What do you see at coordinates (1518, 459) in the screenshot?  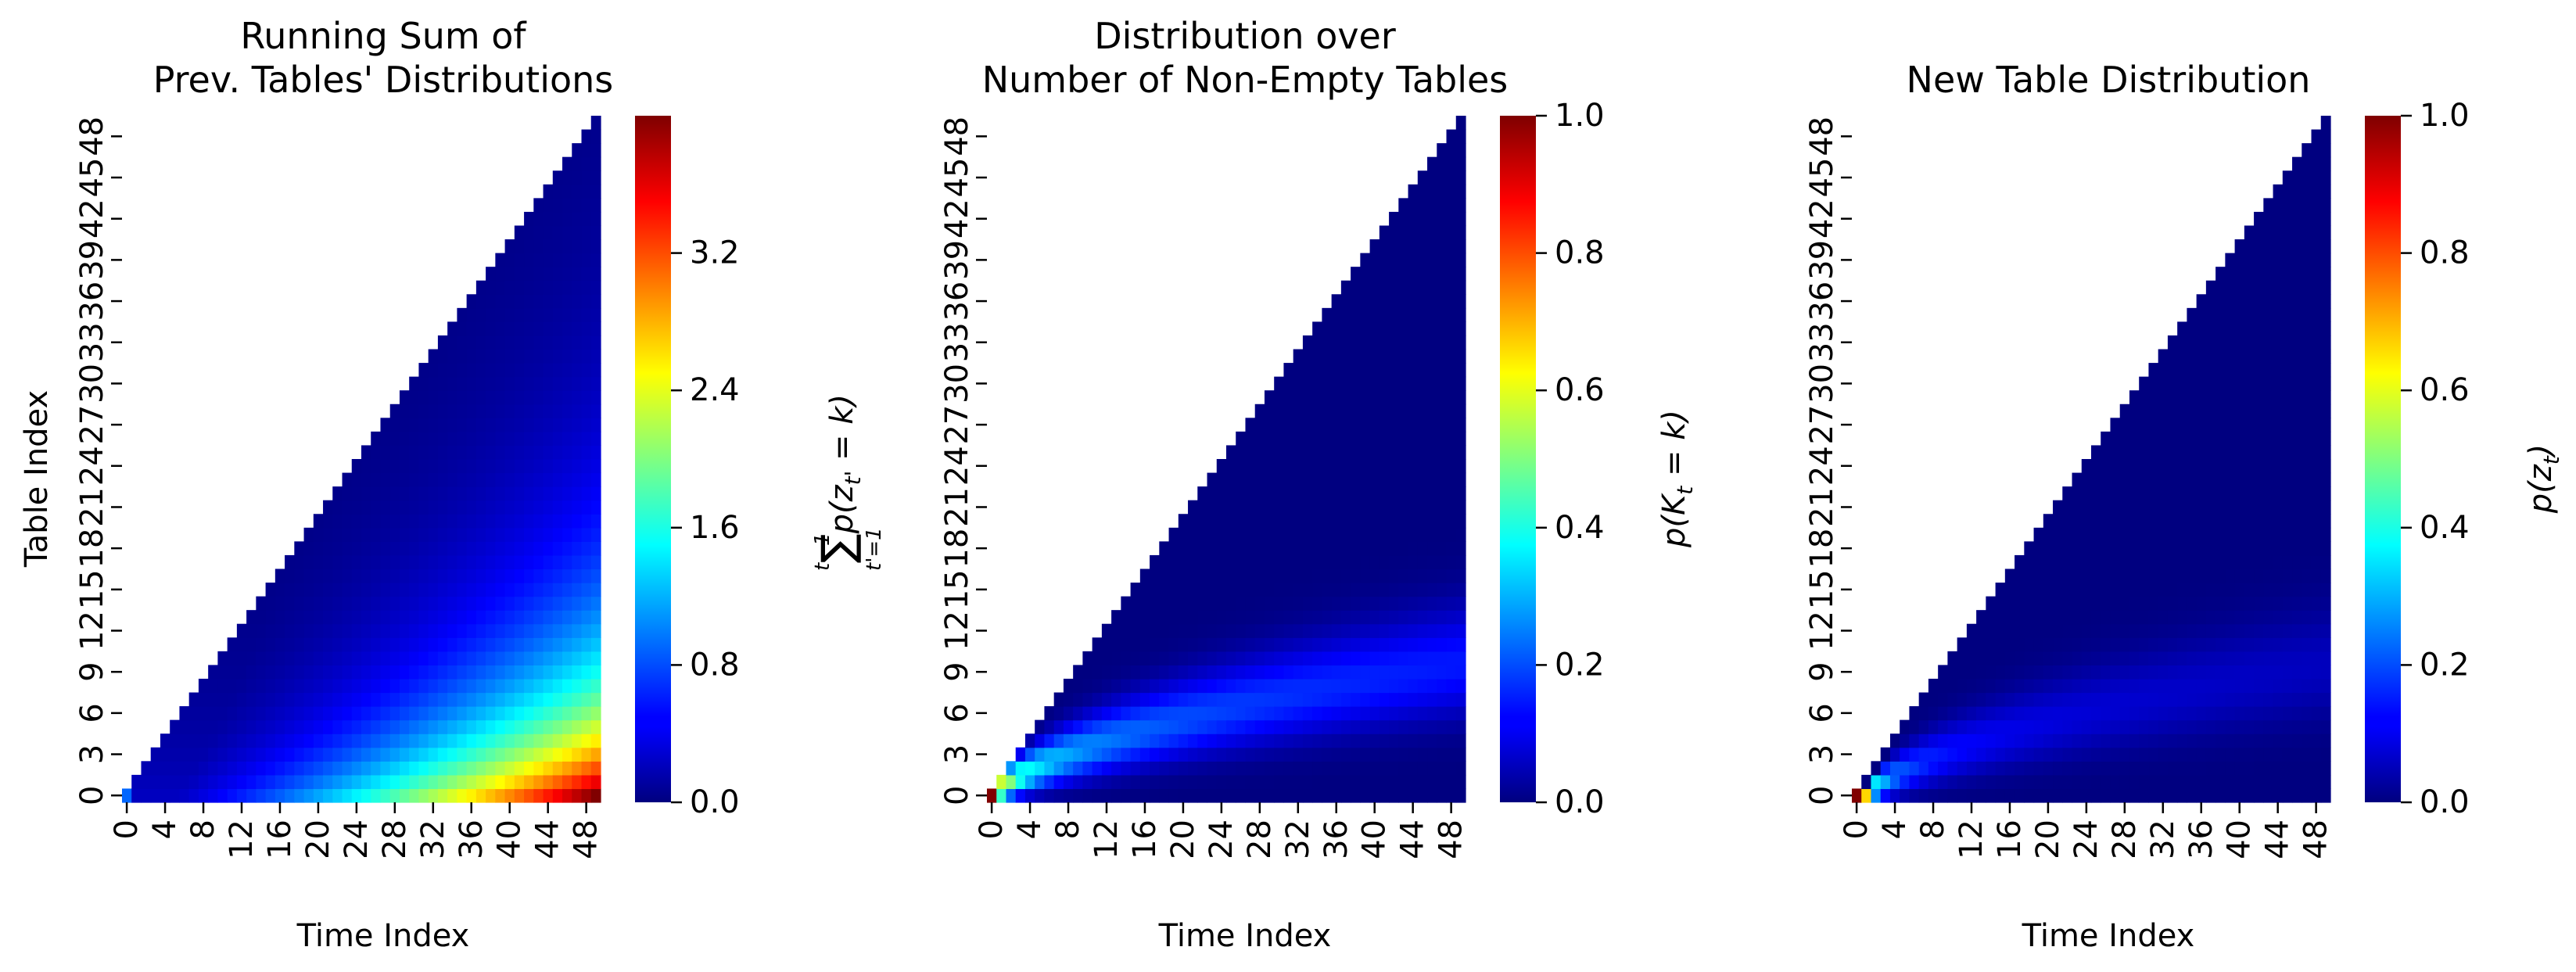 I see `colorbar-gradient` at bounding box center [1518, 459].